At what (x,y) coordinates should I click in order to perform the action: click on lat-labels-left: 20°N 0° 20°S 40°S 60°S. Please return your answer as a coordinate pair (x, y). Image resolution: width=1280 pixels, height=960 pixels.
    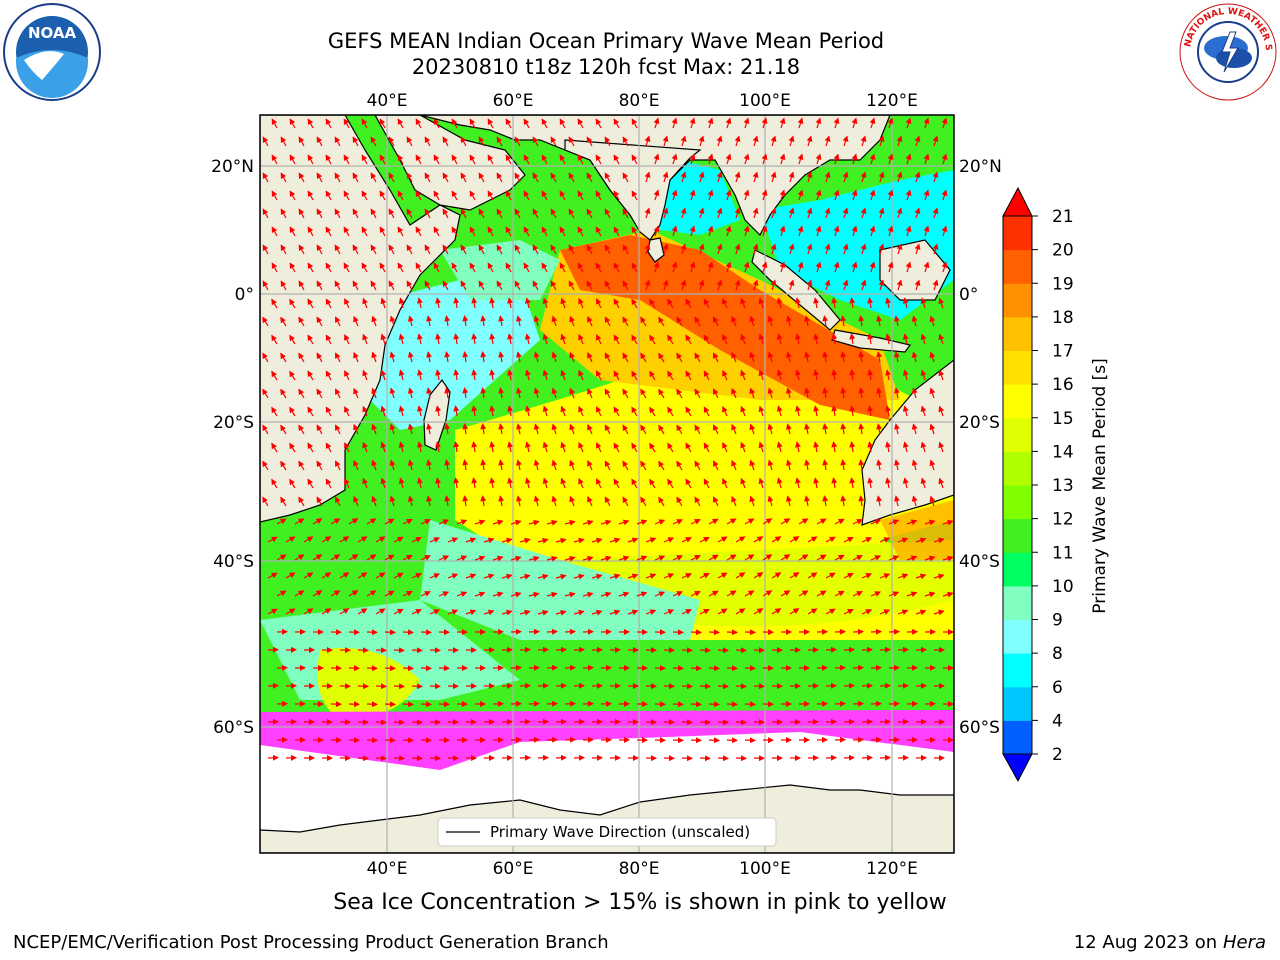
    Looking at the image, I should click on (232, 447).